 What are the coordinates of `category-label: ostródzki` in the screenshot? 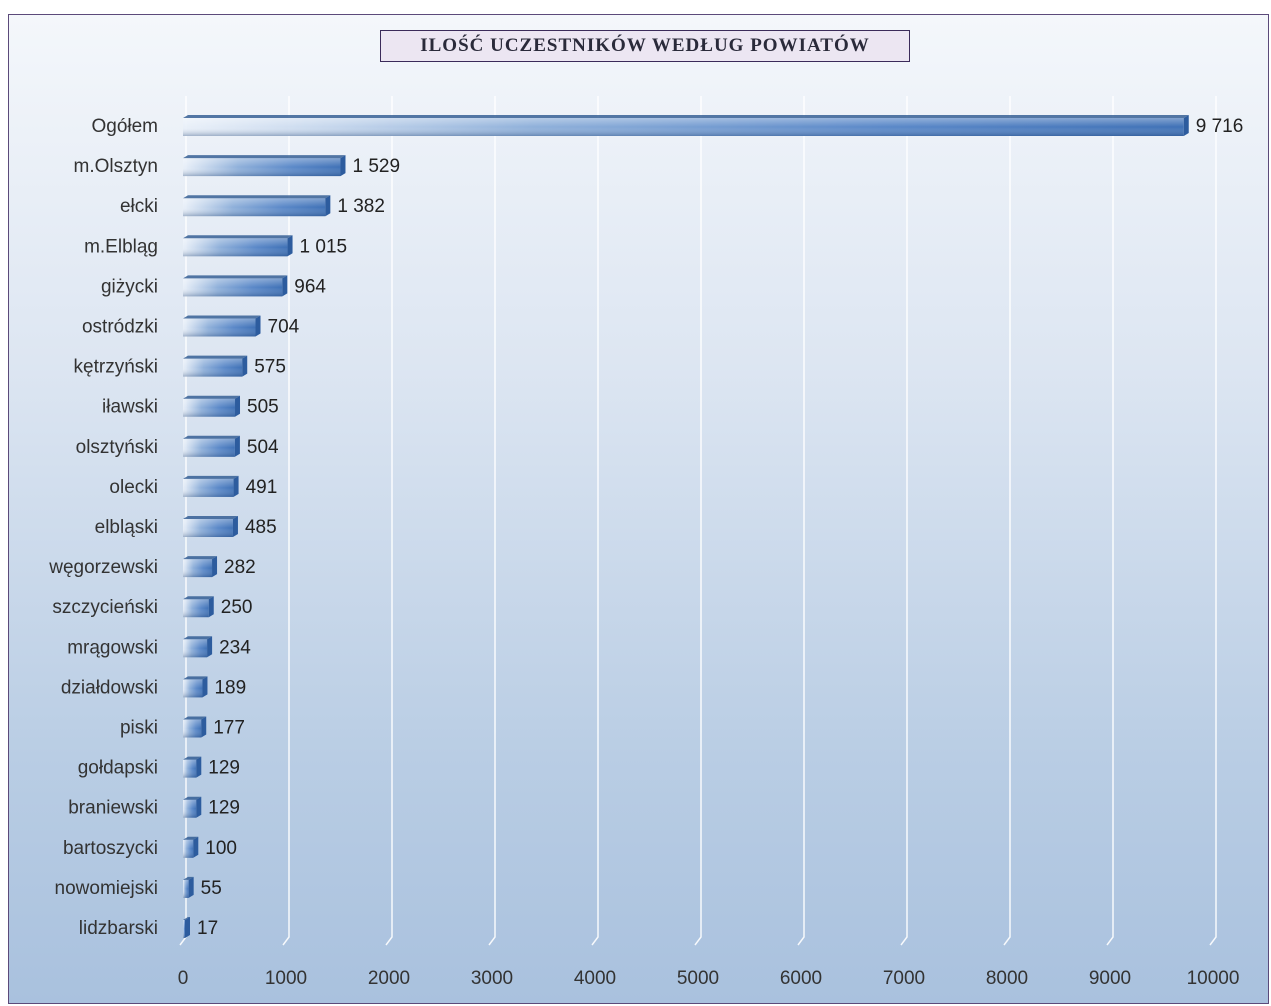 It's located at (120, 327).